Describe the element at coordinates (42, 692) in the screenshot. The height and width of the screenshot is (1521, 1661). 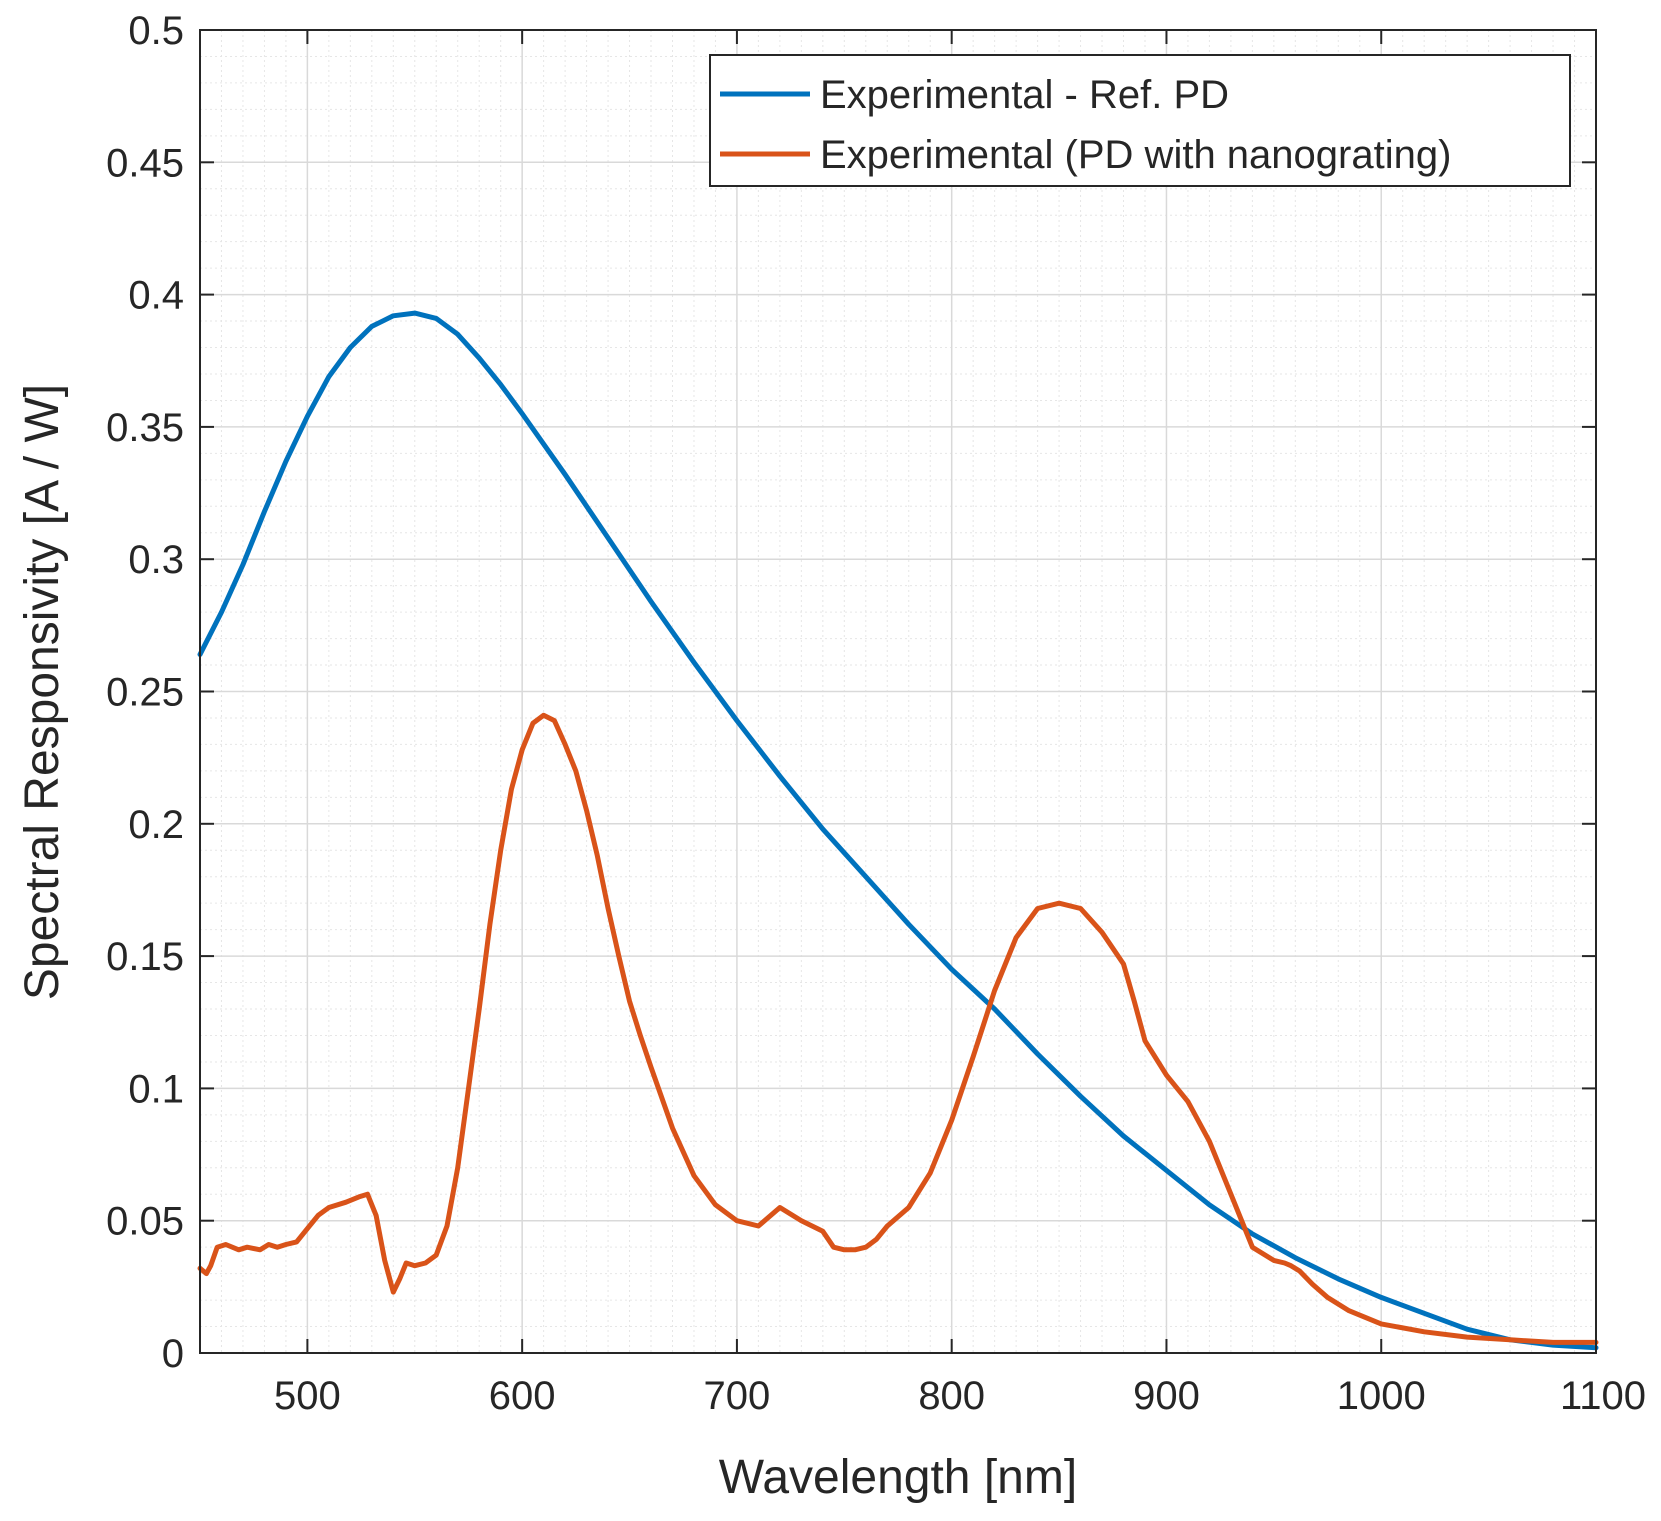
I see `y-axis-title: Spectral Responsivity [A / W]` at that location.